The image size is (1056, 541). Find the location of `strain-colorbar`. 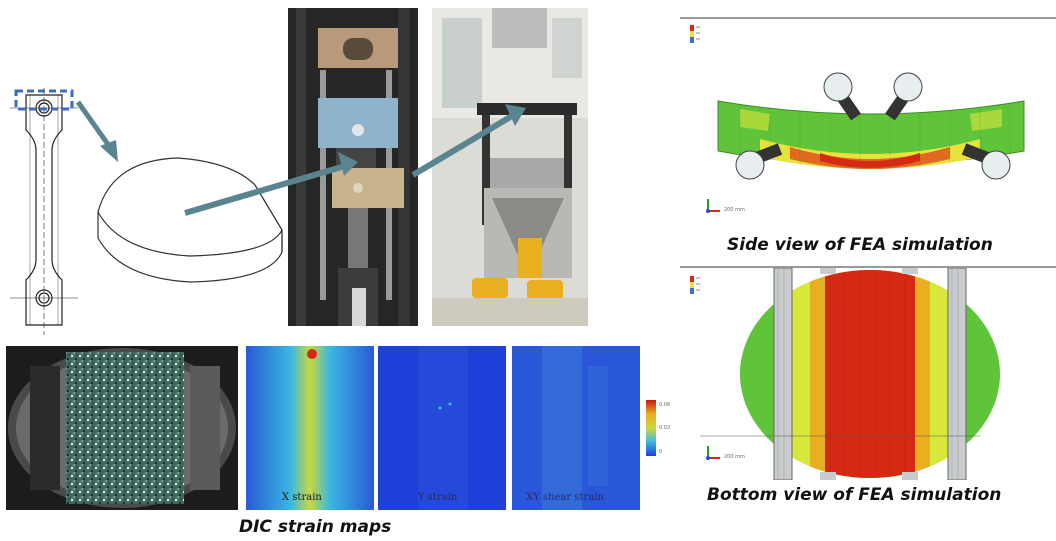

strain-colorbar is located at coordinates (651, 428).